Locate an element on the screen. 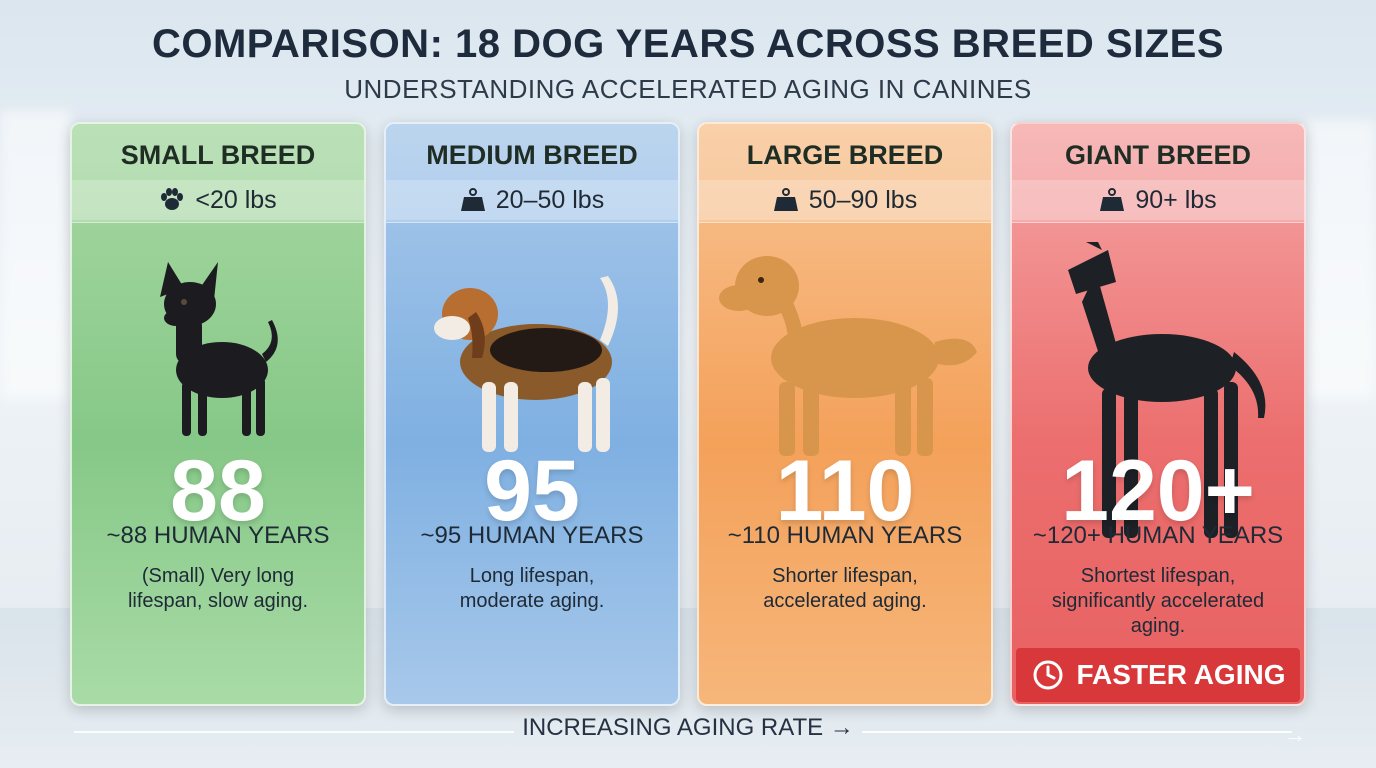 This screenshot has height=768, width=1376. paw-icon is located at coordinates (172, 199).